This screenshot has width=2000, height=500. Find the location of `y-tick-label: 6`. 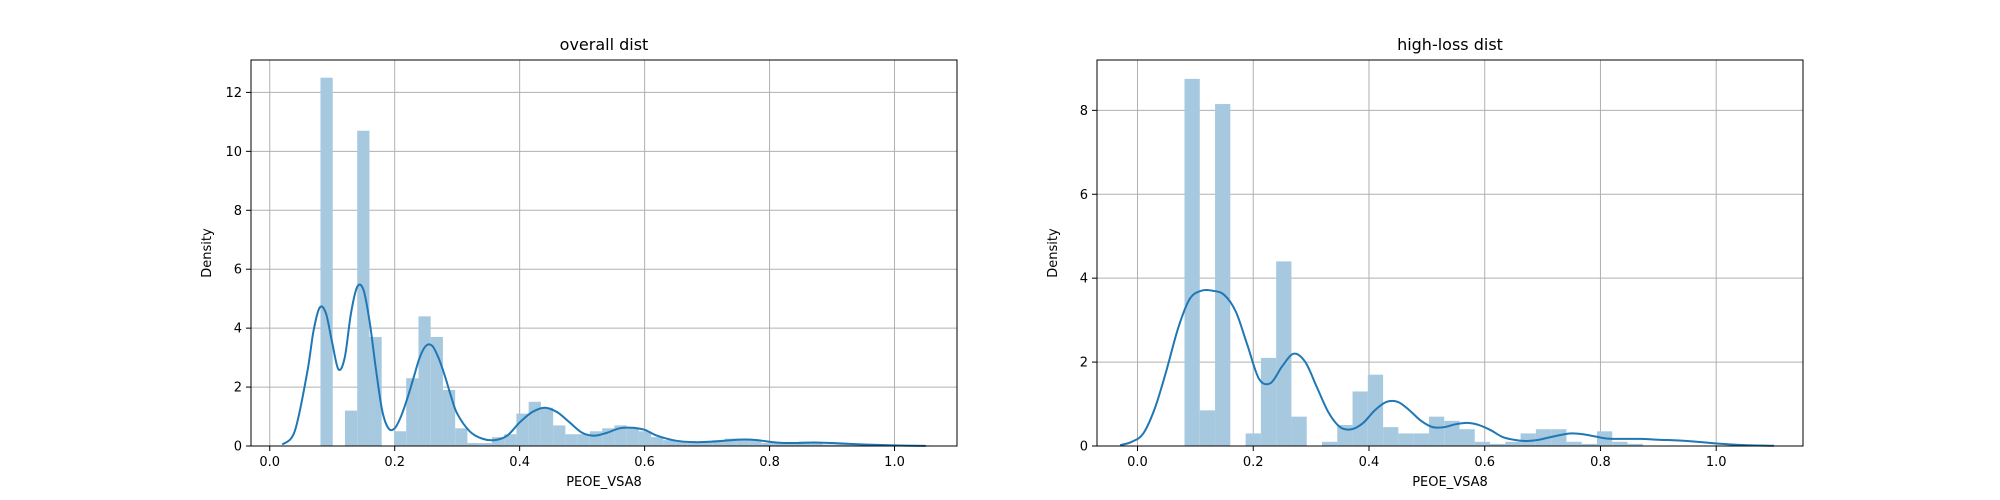

y-tick-label: 6 is located at coordinates (238, 270).